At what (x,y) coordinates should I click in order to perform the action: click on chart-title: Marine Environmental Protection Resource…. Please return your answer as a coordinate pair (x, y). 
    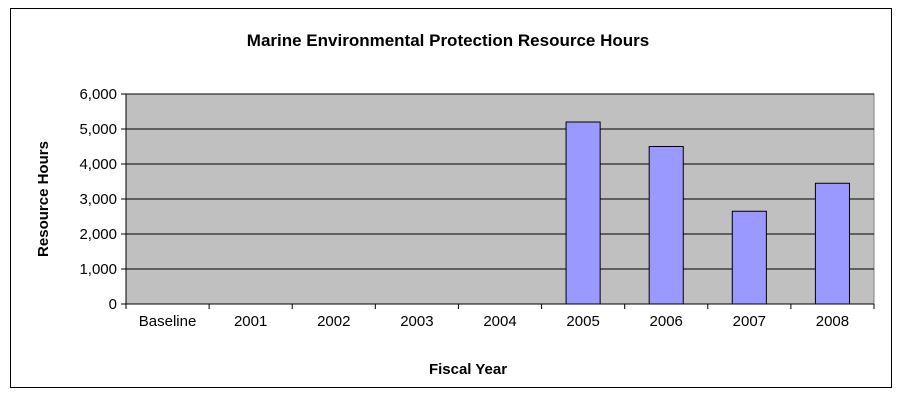
    Looking at the image, I should click on (448, 40).